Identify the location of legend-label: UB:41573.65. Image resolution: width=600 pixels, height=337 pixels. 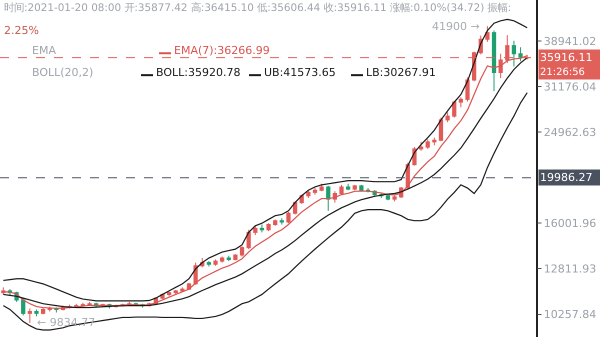
(300, 72).